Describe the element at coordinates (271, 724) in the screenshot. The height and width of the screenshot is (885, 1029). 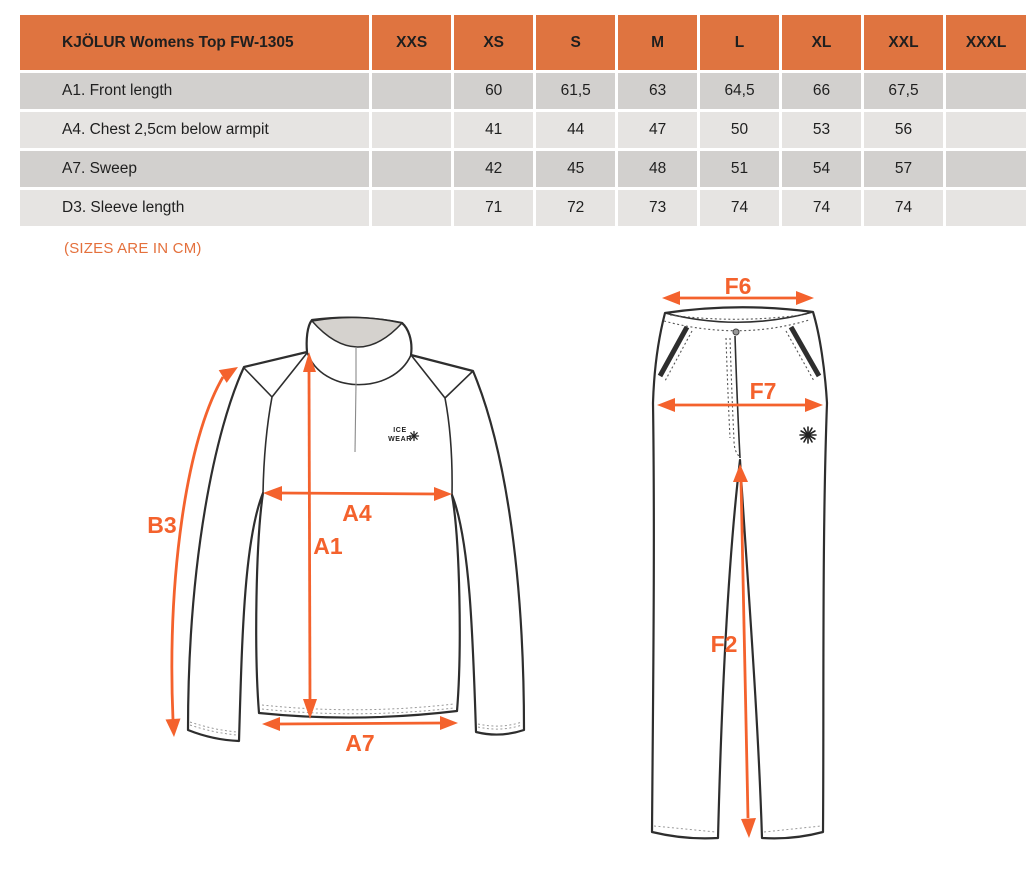
I see `a7-arrowhead-left` at that location.